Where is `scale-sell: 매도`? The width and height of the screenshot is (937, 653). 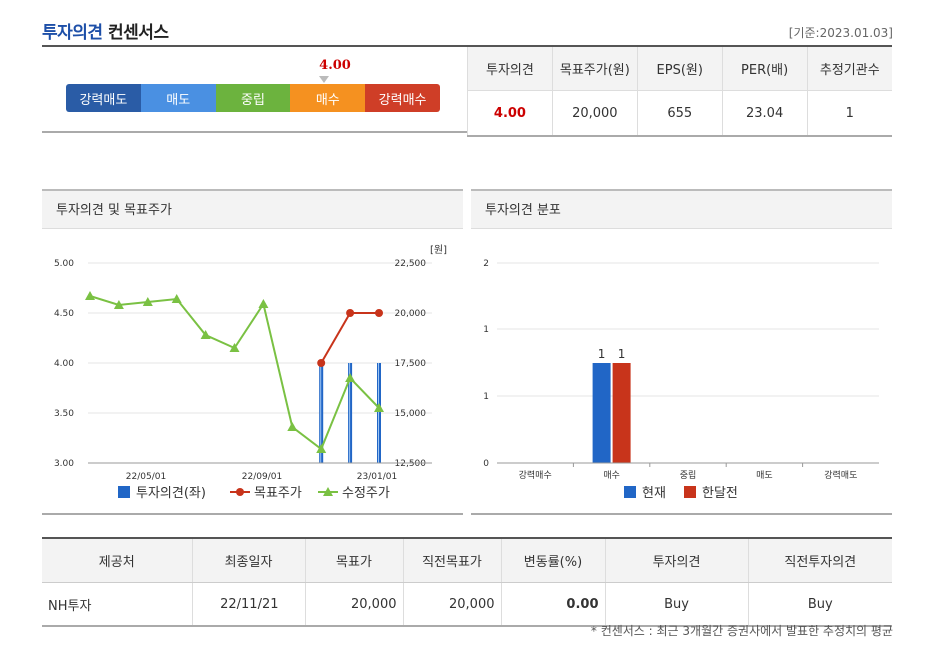 scale-sell: 매도 is located at coordinates (178, 98).